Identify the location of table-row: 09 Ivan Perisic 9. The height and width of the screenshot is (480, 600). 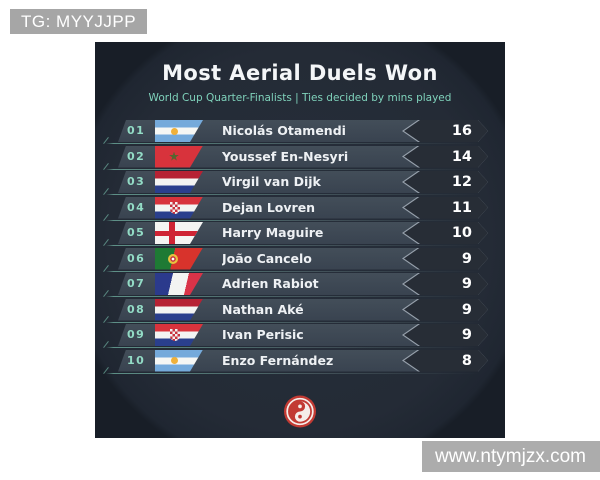
(297, 336).